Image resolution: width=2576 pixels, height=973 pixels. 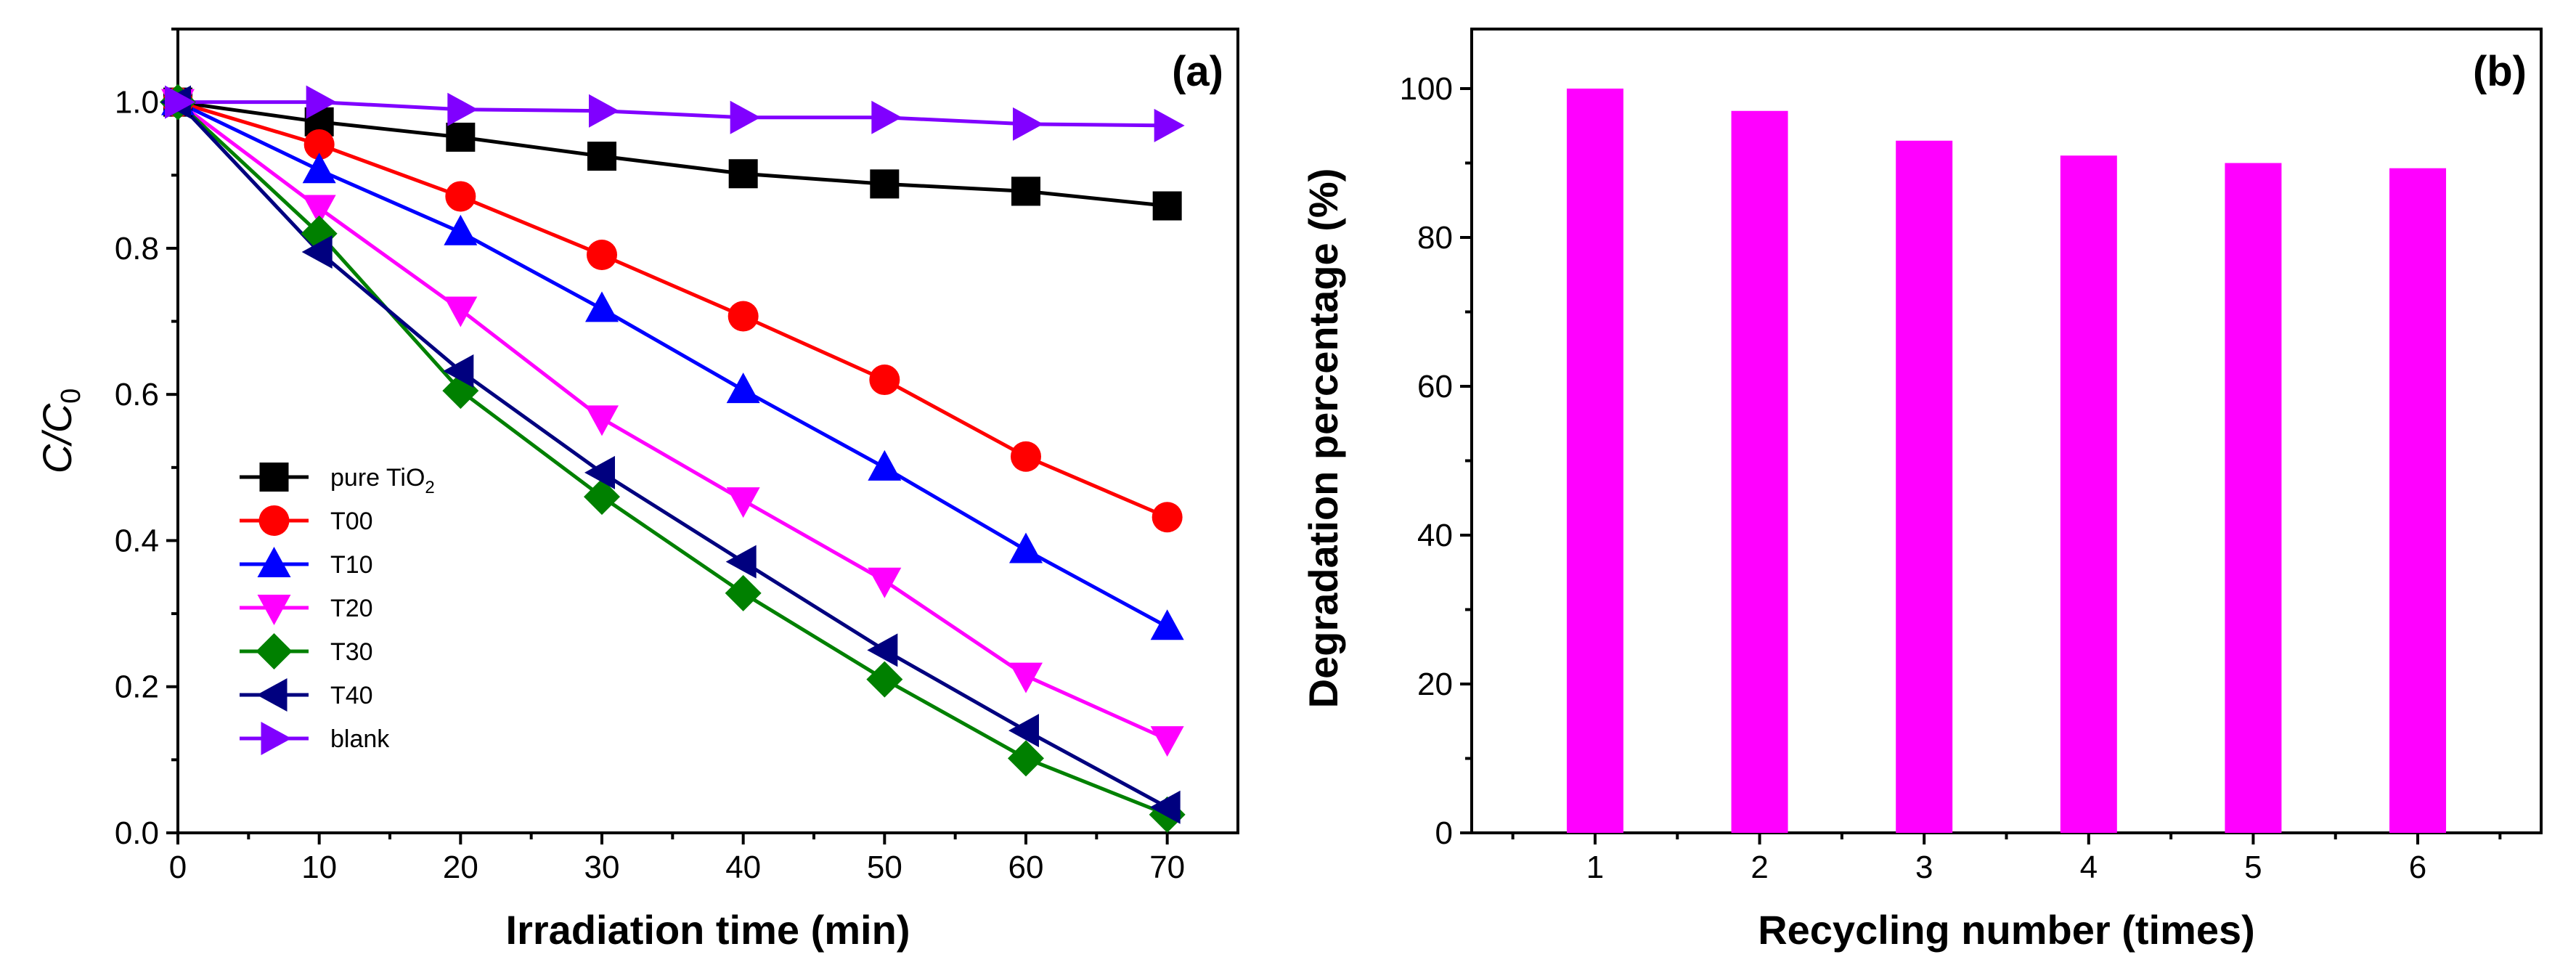 I want to click on y-tick-label-b: 0, so click(x=1444, y=833).